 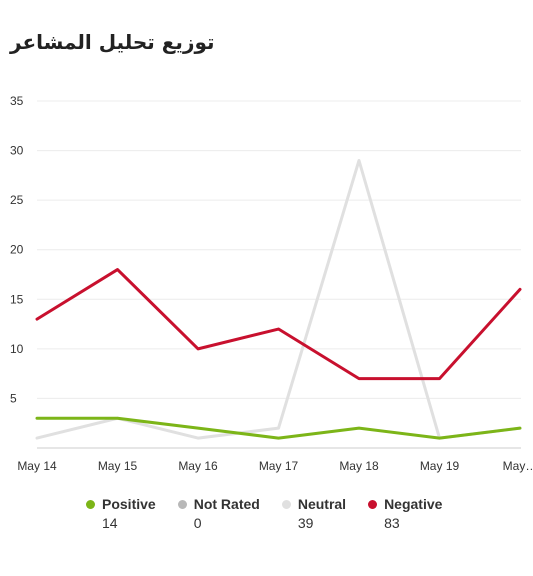 I want to click on legend-label-negative: Negative, so click(x=413, y=504).